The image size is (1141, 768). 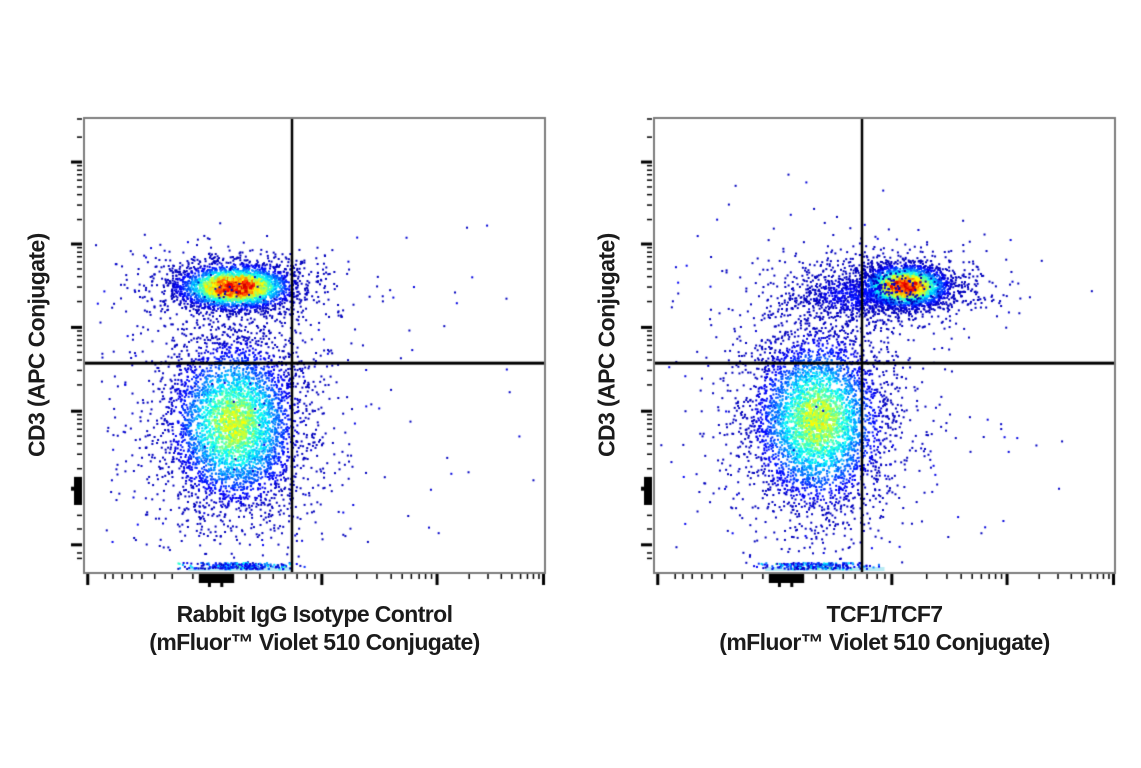 I want to click on x-axis-label-right-line2: (mFluor™ Violet 510 Conjugate), so click(x=884, y=642).